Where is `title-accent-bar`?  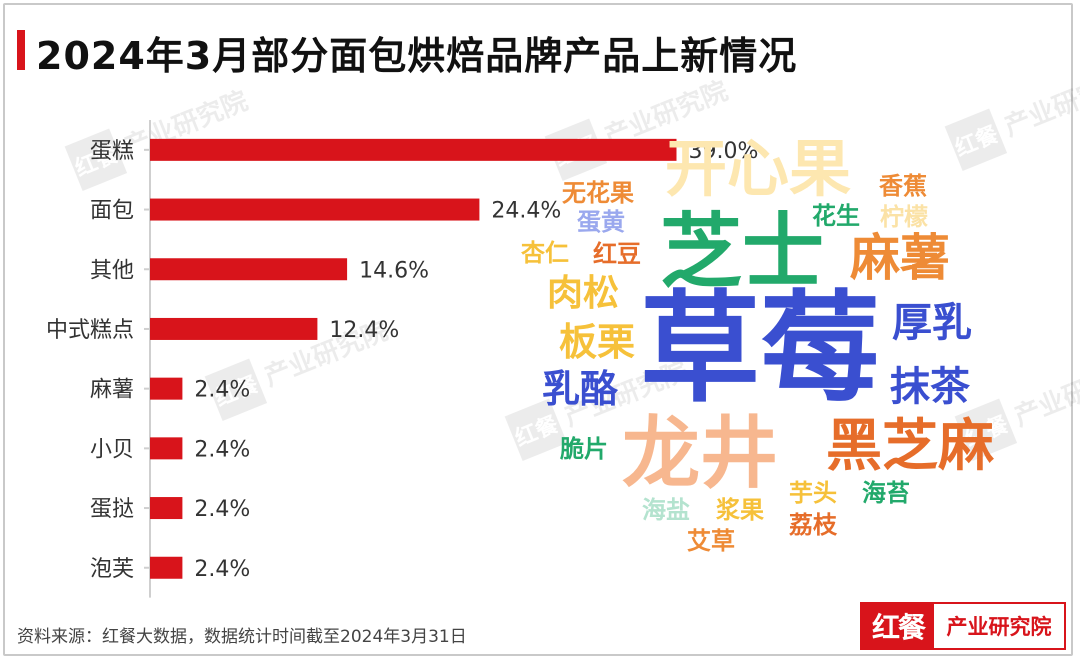 title-accent-bar is located at coordinates (21, 50).